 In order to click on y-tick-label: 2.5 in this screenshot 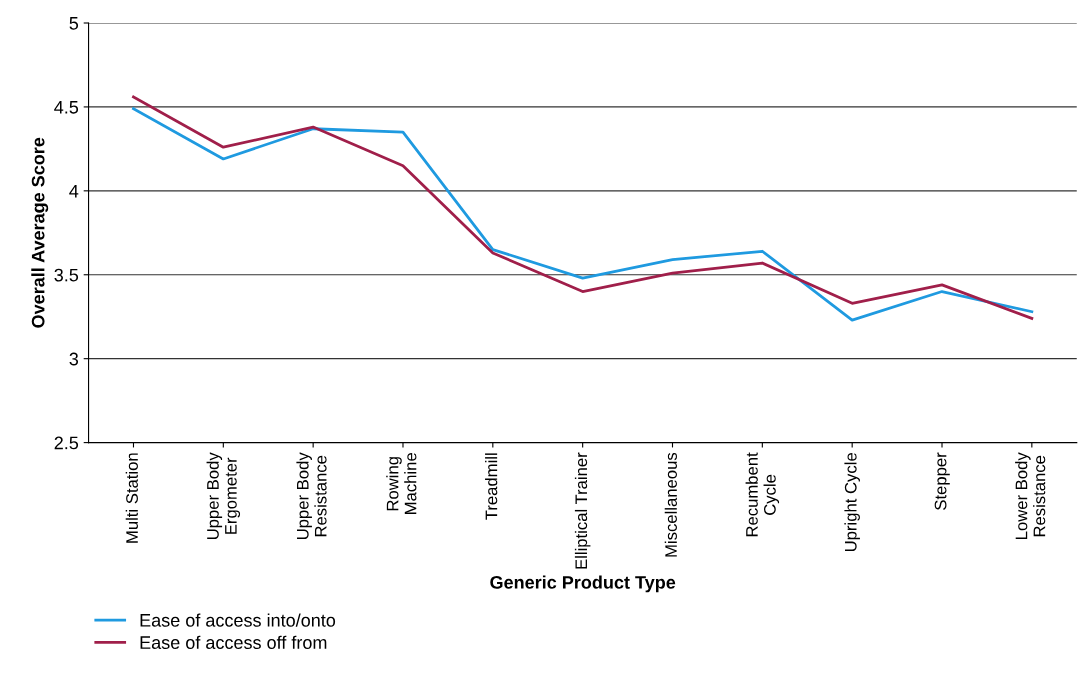, I will do `click(66, 443)`.